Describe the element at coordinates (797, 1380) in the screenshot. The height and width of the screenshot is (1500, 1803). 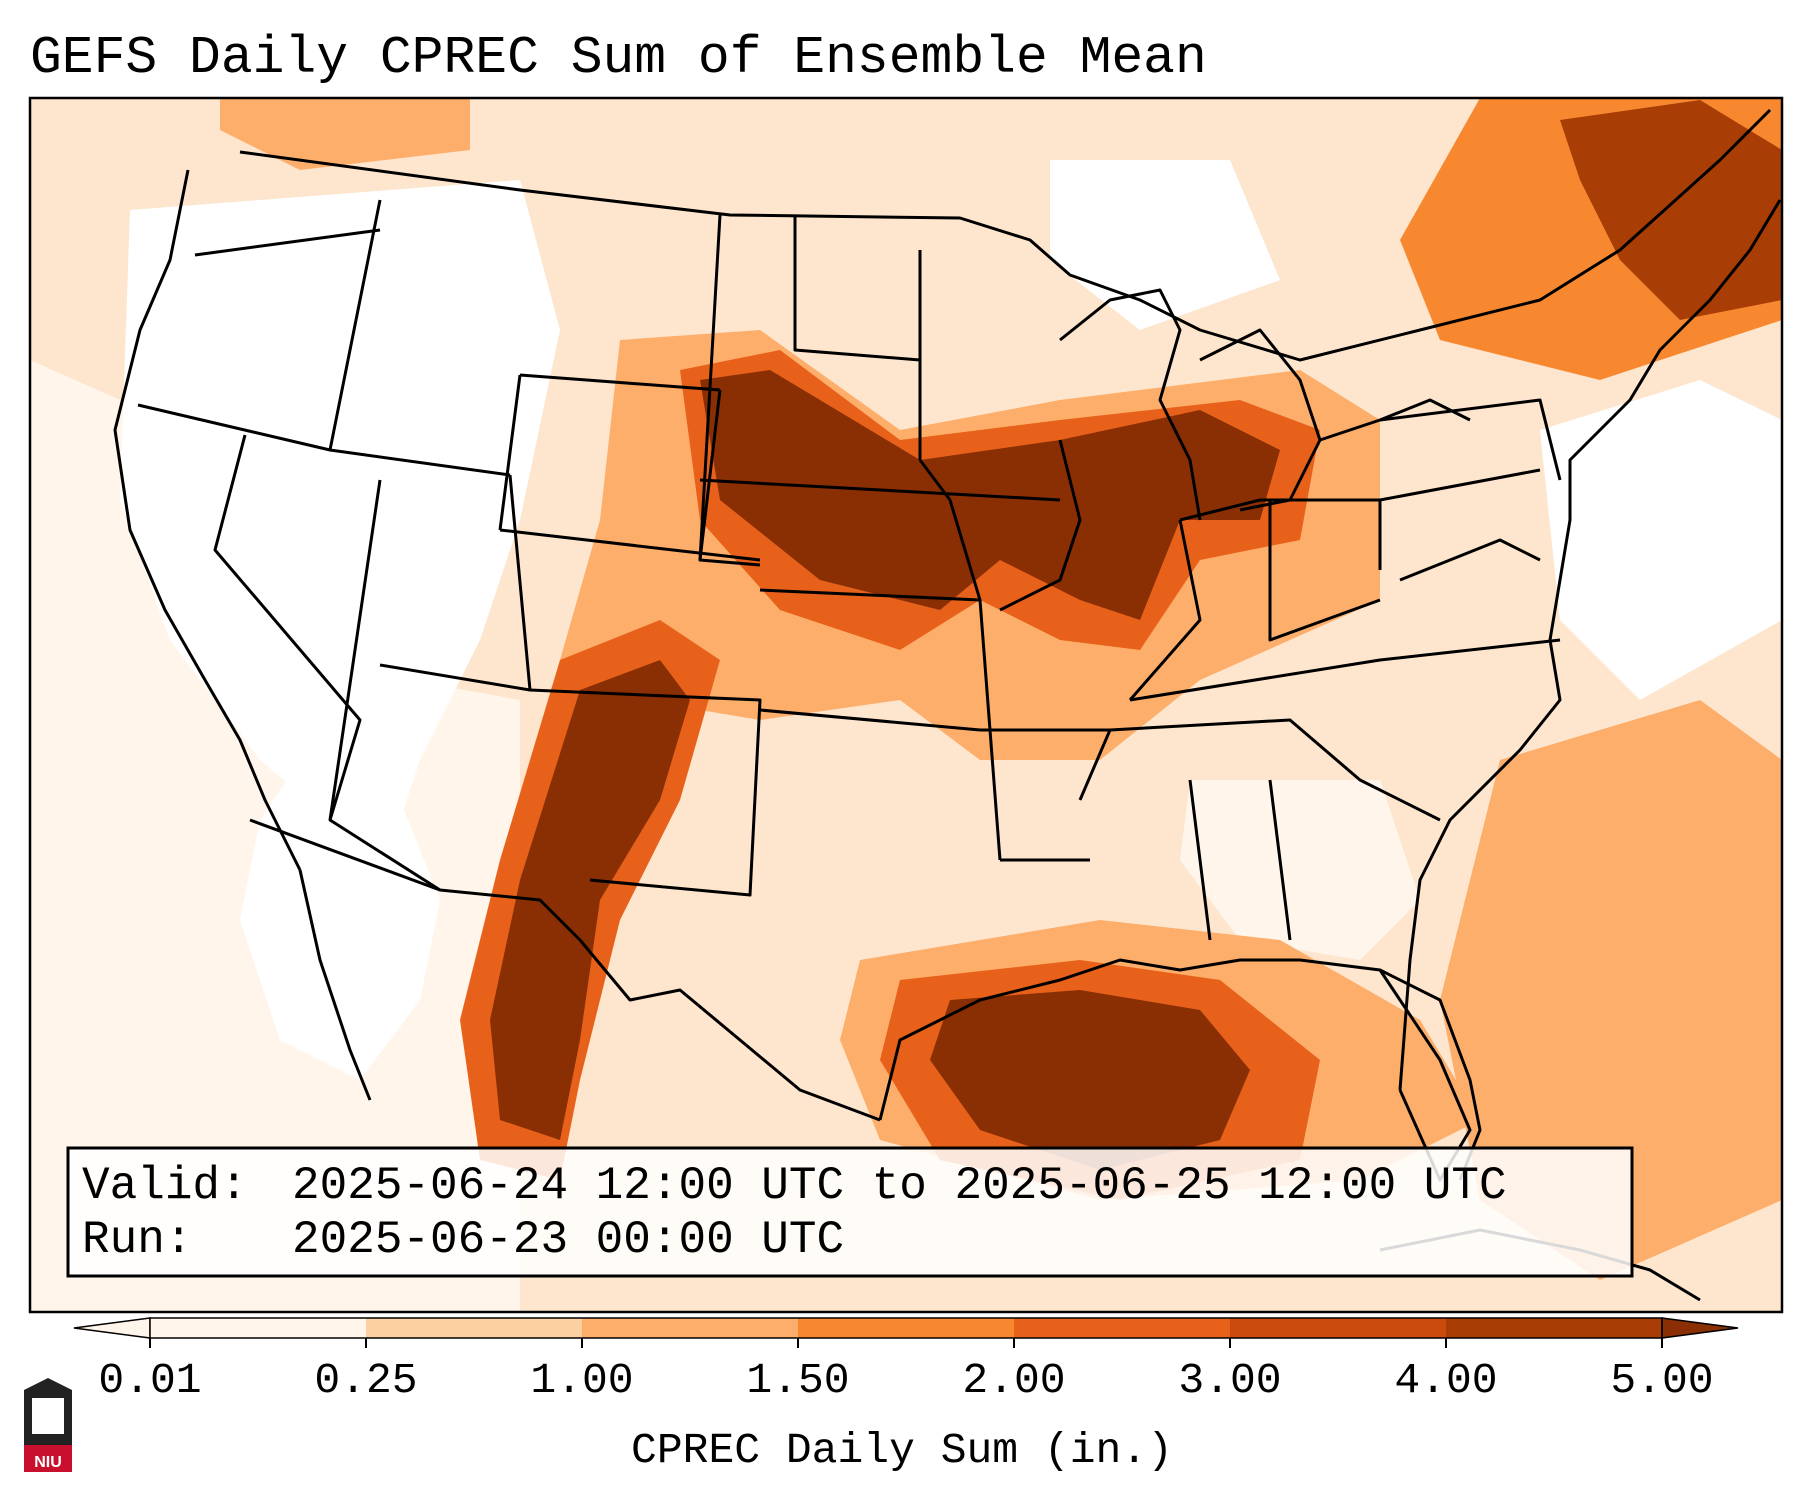
I see `colorbar-tick-label: 1.50` at that location.